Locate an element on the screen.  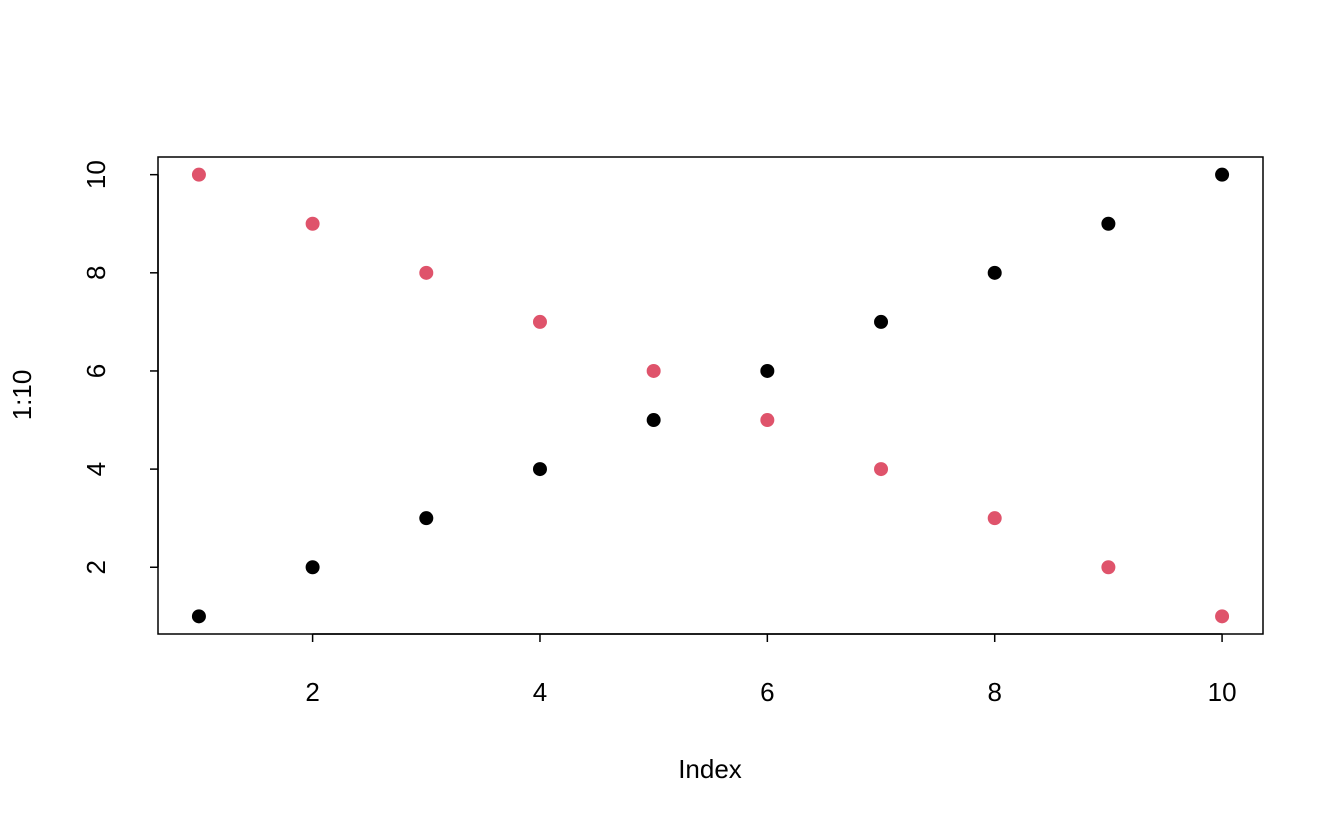
x-tick-label: 10 is located at coordinates (1222, 692).